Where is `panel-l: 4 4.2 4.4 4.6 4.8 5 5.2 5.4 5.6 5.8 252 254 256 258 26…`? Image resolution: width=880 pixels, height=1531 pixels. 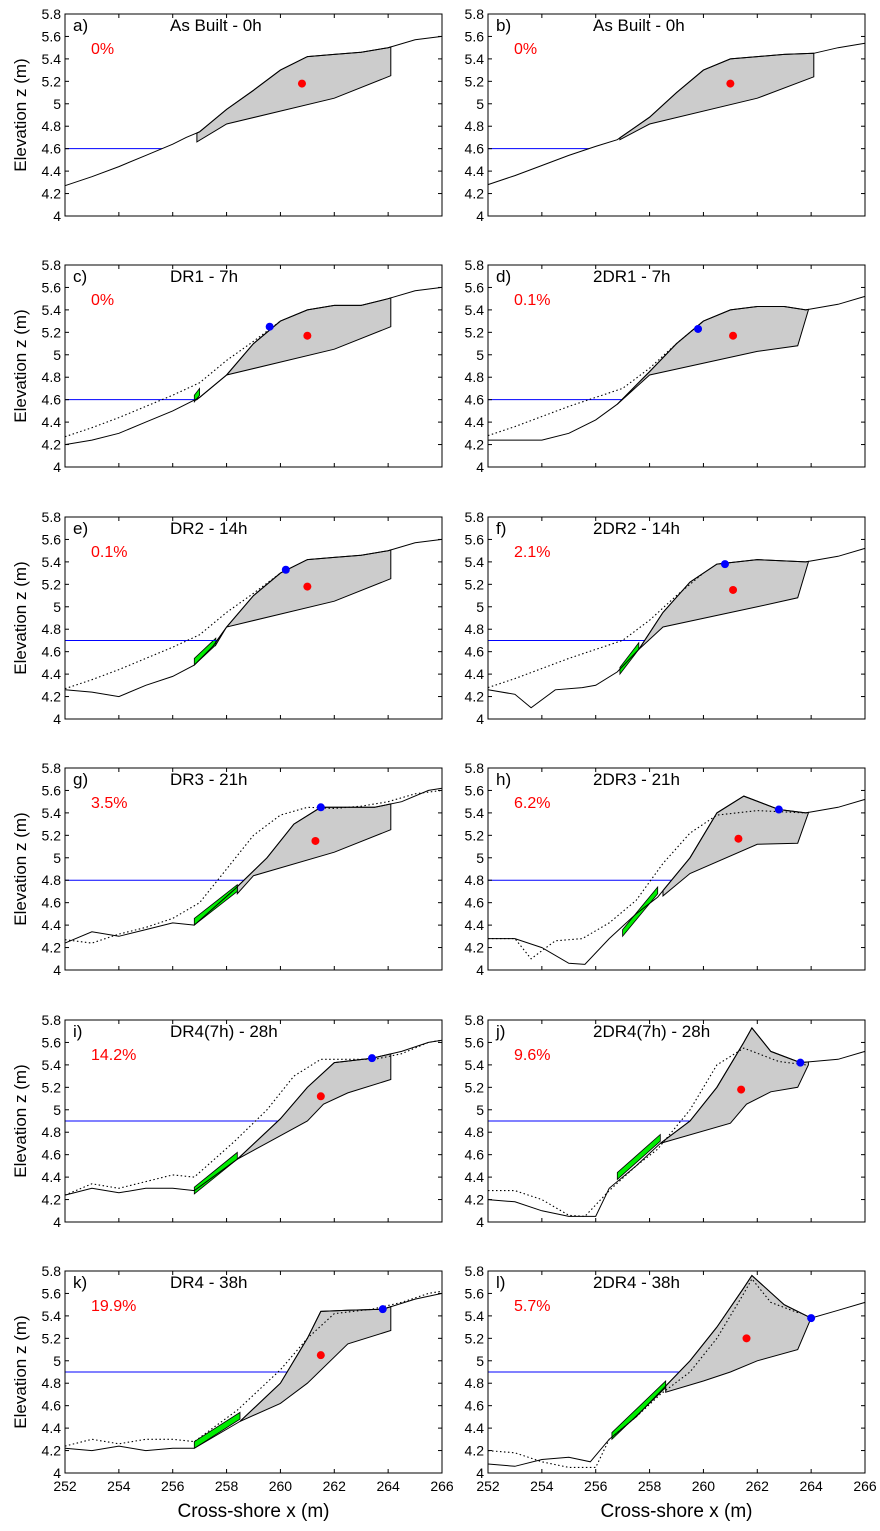
panel-l: 4 4.2 4.4 4.6 4.8 5 5.2 5.4 5.6 5.8 252 254 256 258 26… is located at coordinates (671, 1392).